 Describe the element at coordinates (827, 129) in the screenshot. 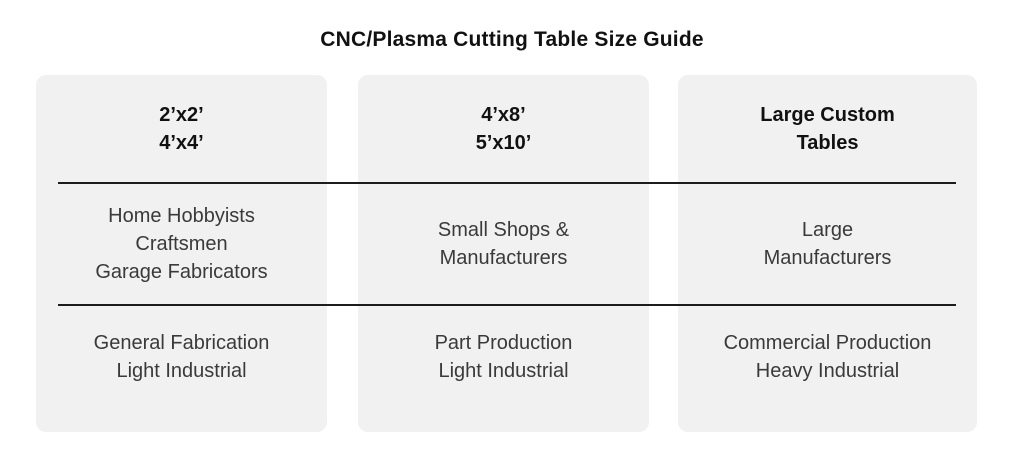

I see `size-header: Large Custom Tables` at that location.